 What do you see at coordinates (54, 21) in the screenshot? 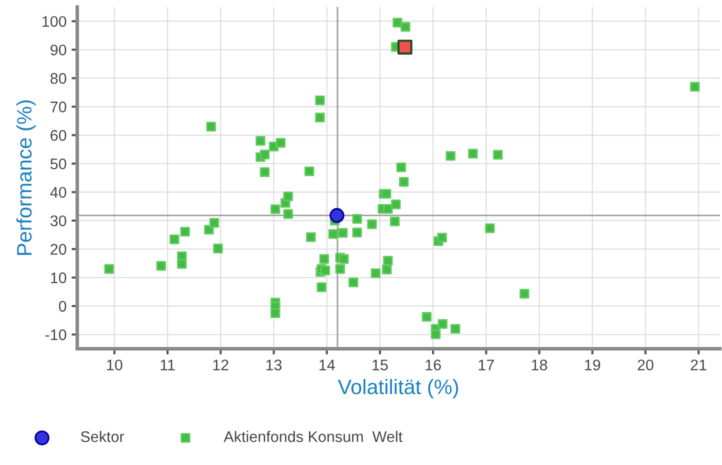
I see `y-tick-label: 100` at bounding box center [54, 21].